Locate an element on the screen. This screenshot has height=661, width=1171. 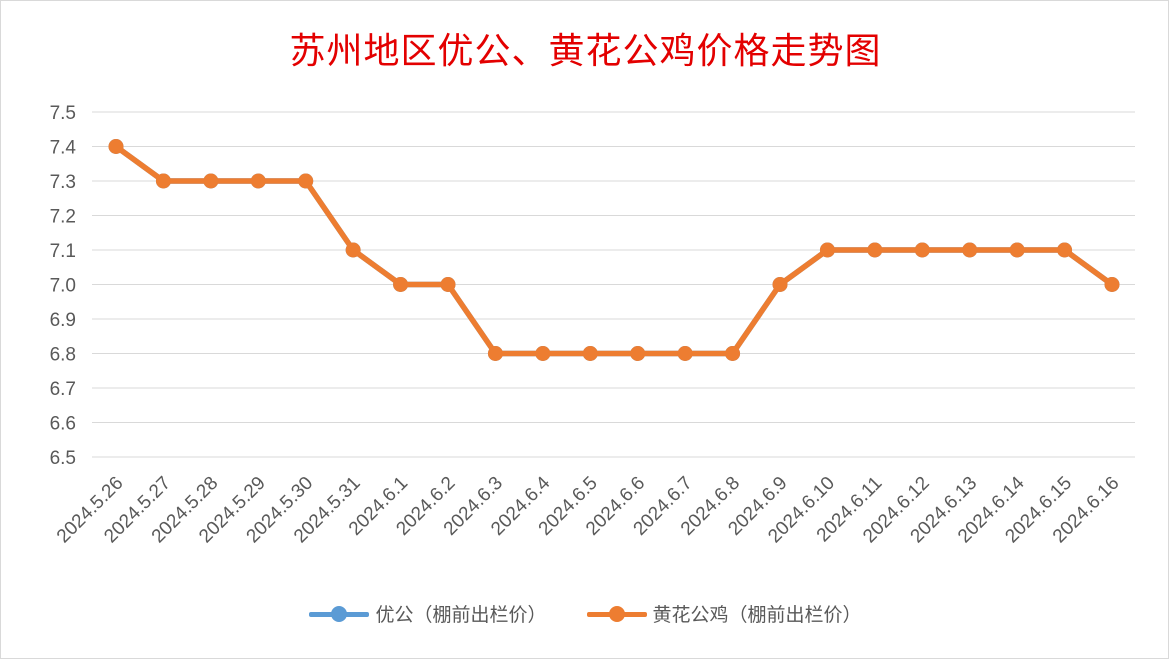
legend: 优公（棚前出栏价） 黄花公鸡（棚前出栏价） is located at coordinates (585, 613).